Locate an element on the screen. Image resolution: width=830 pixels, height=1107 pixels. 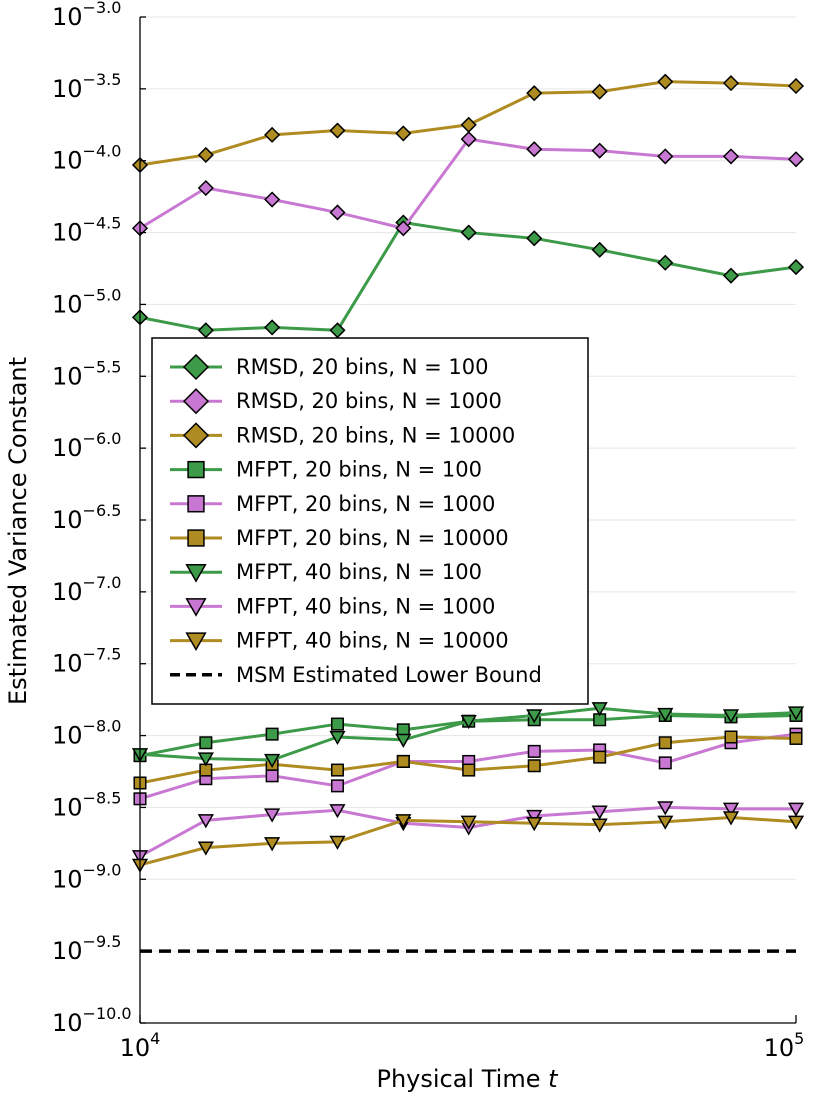
y-tick-label: 10−3.5 is located at coordinates (86, 86).